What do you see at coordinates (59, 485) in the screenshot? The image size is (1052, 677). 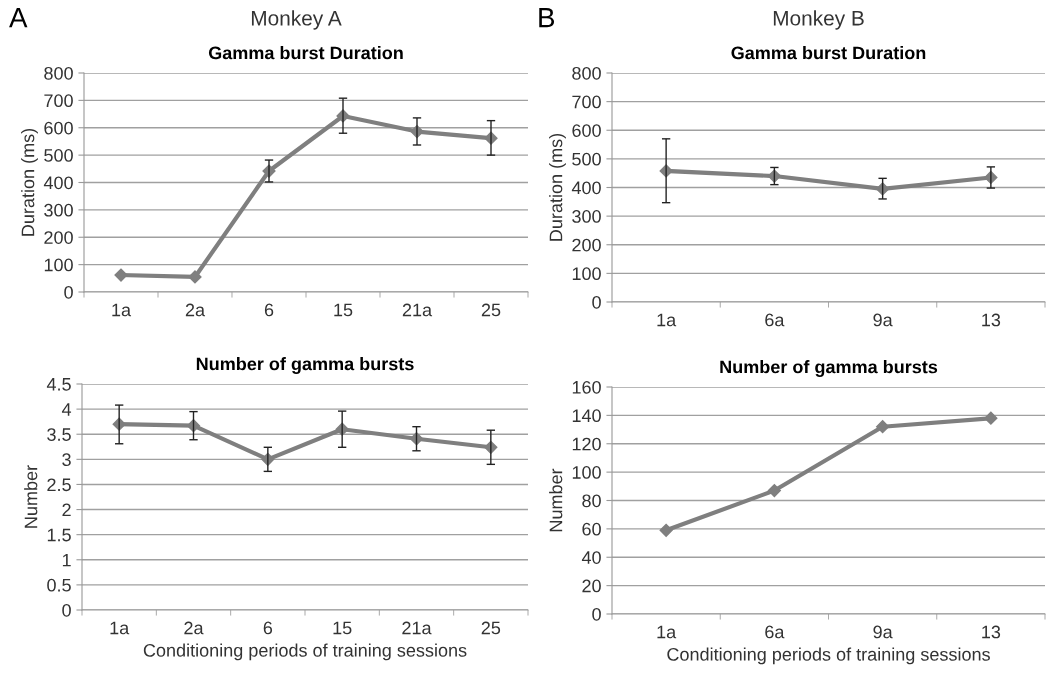 I see `y-tick-label: 2.5` at bounding box center [59, 485].